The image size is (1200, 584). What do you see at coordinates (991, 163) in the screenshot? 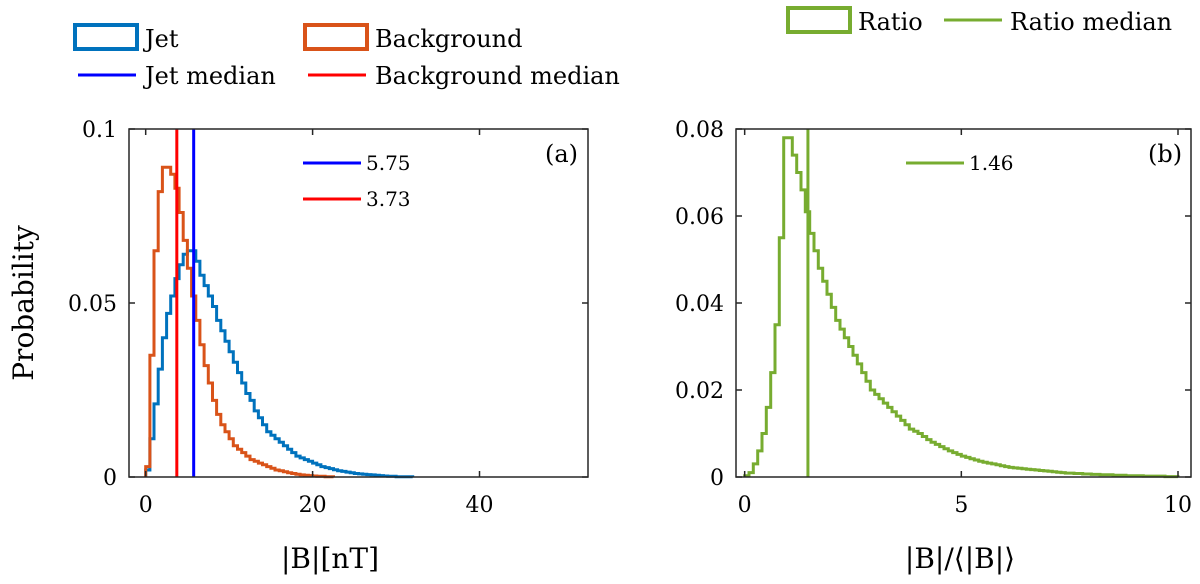
I see `inner-legend-ratio-median-value: 1.46` at bounding box center [991, 163].